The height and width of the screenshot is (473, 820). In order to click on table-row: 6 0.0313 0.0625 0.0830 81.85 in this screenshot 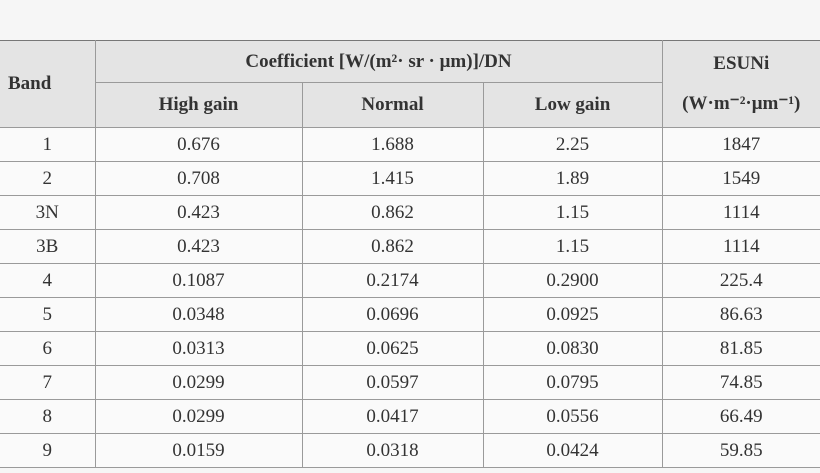, I will do `click(410, 348)`.